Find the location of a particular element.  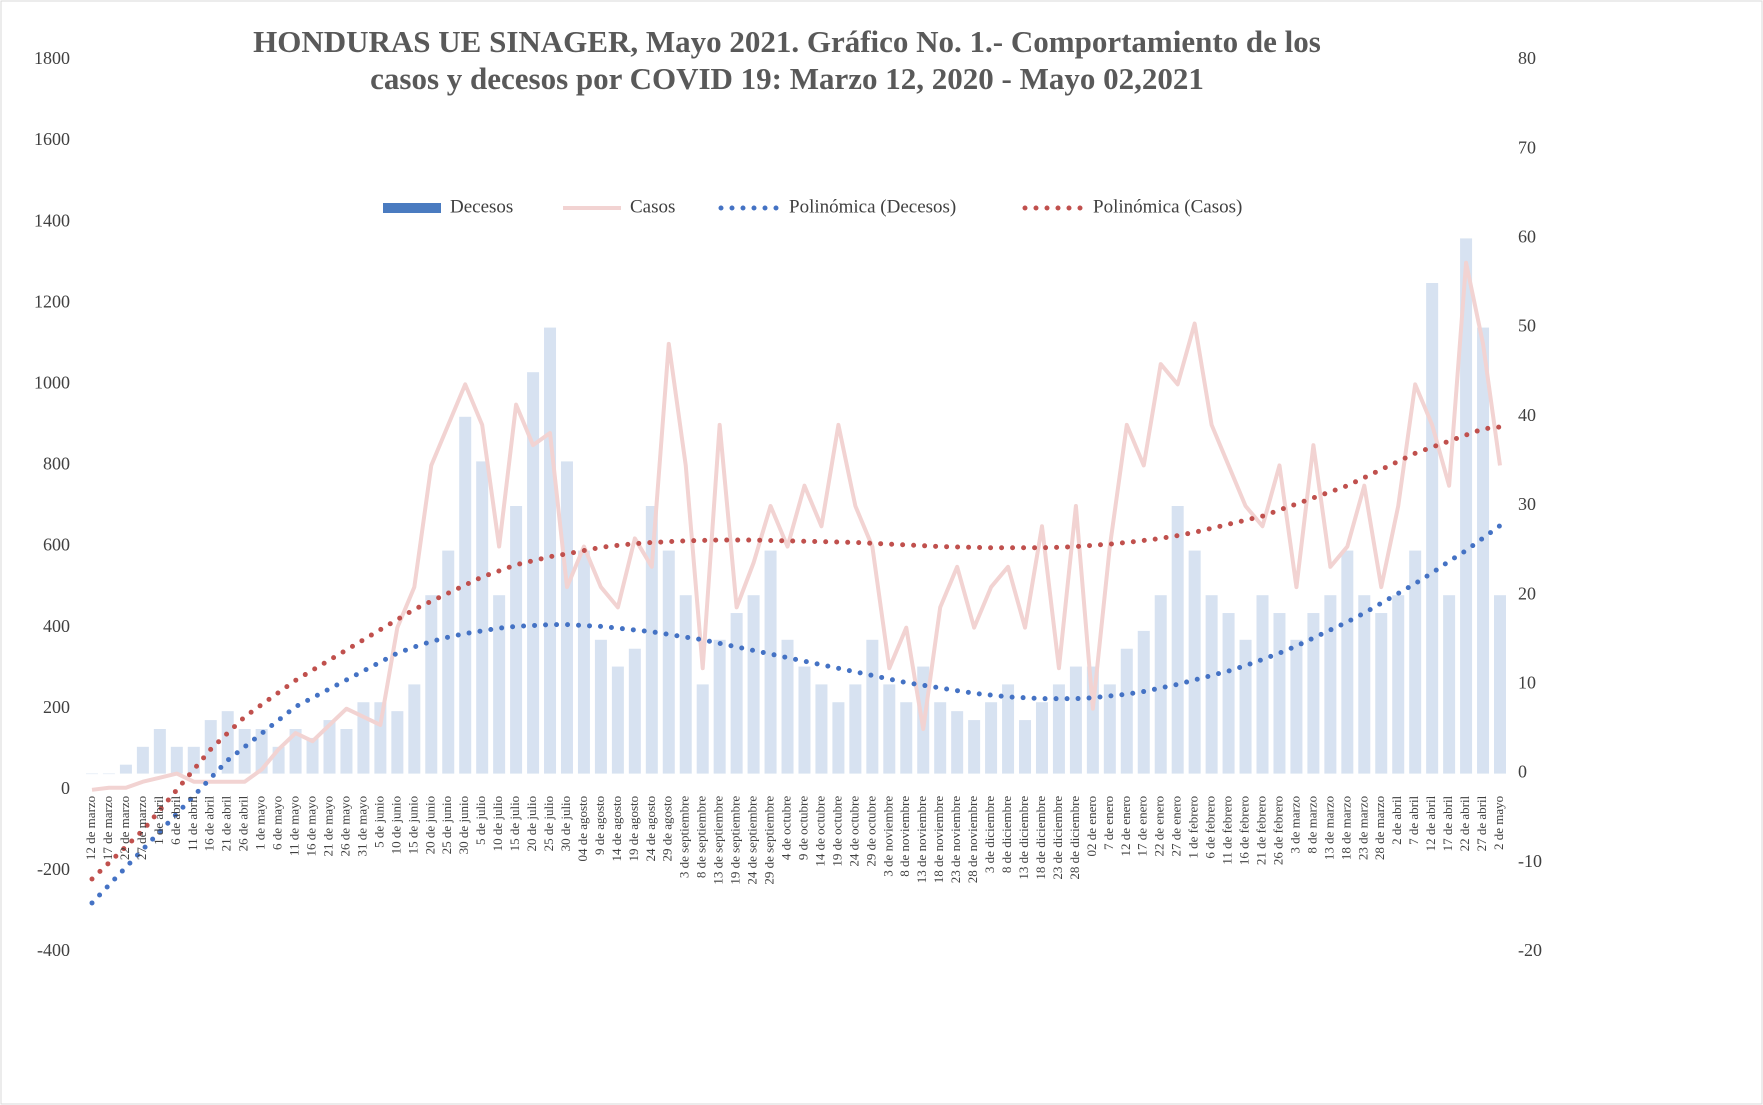

x-tick-label: 20 de junio is located at coordinates (429, 825).